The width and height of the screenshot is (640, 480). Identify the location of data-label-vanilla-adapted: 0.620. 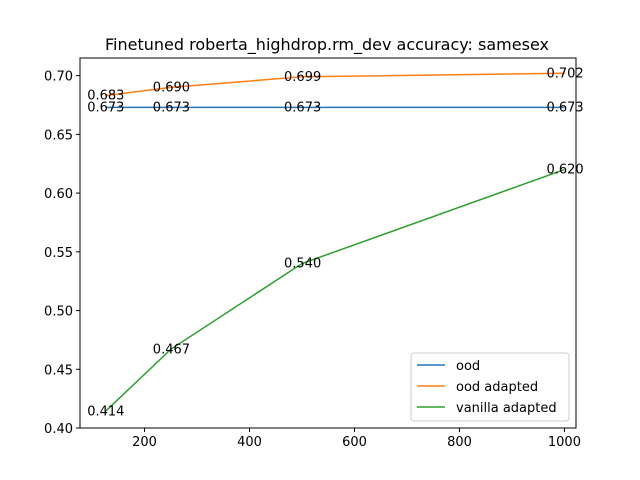
(564, 170).